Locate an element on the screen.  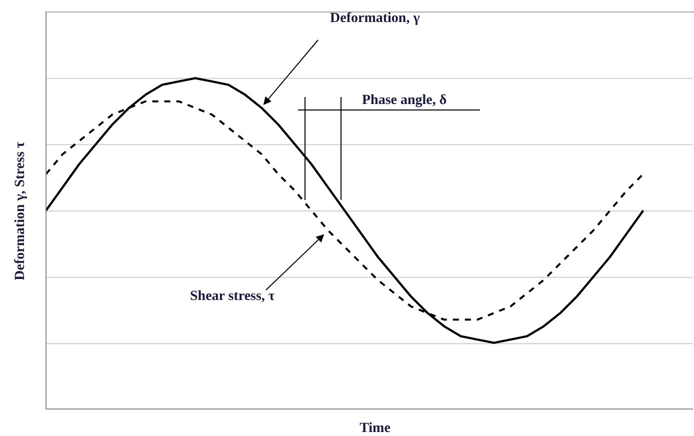
annotation: Shear stress, τ is located at coordinates (233, 296).